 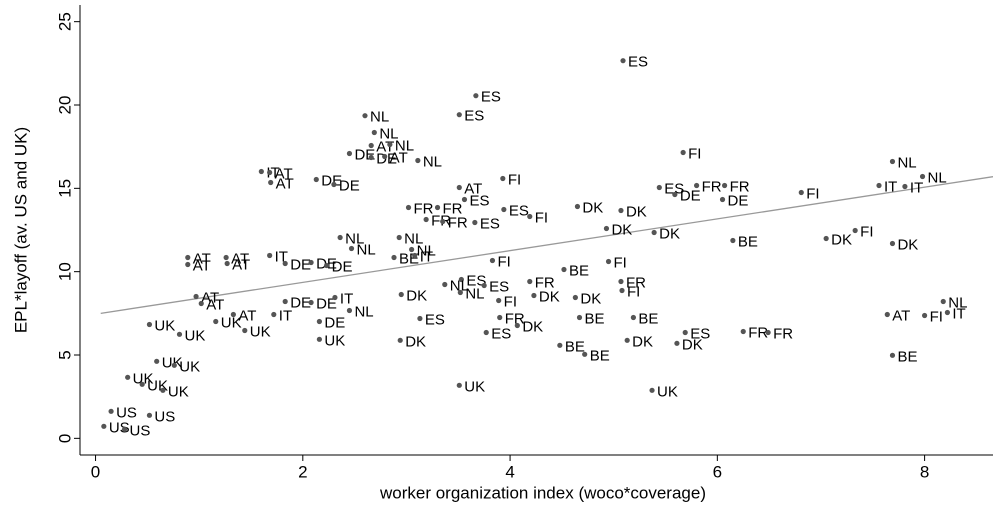 What do you see at coordinates (64, 105) in the screenshot?
I see `y-tick-label: 20` at bounding box center [64, 105].